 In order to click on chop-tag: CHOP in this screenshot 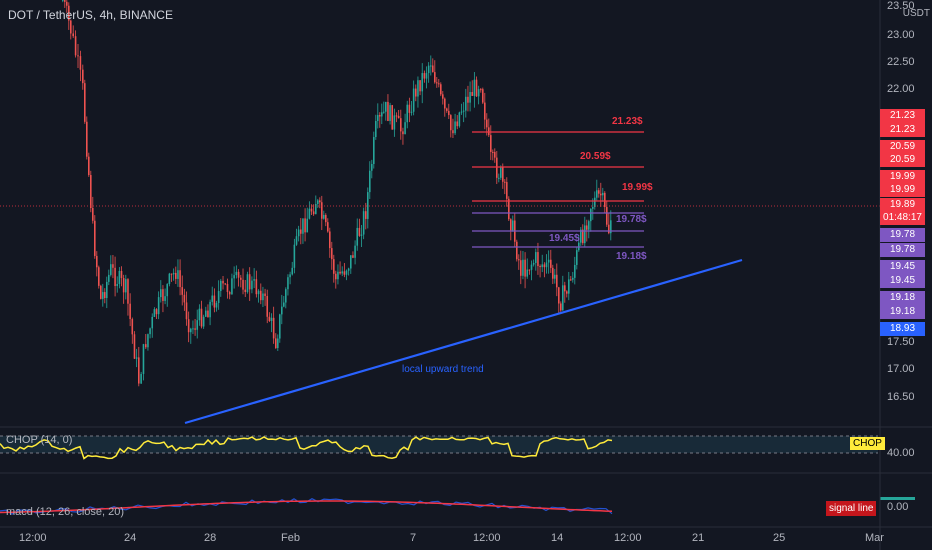, I will do `click(867, 443)`.